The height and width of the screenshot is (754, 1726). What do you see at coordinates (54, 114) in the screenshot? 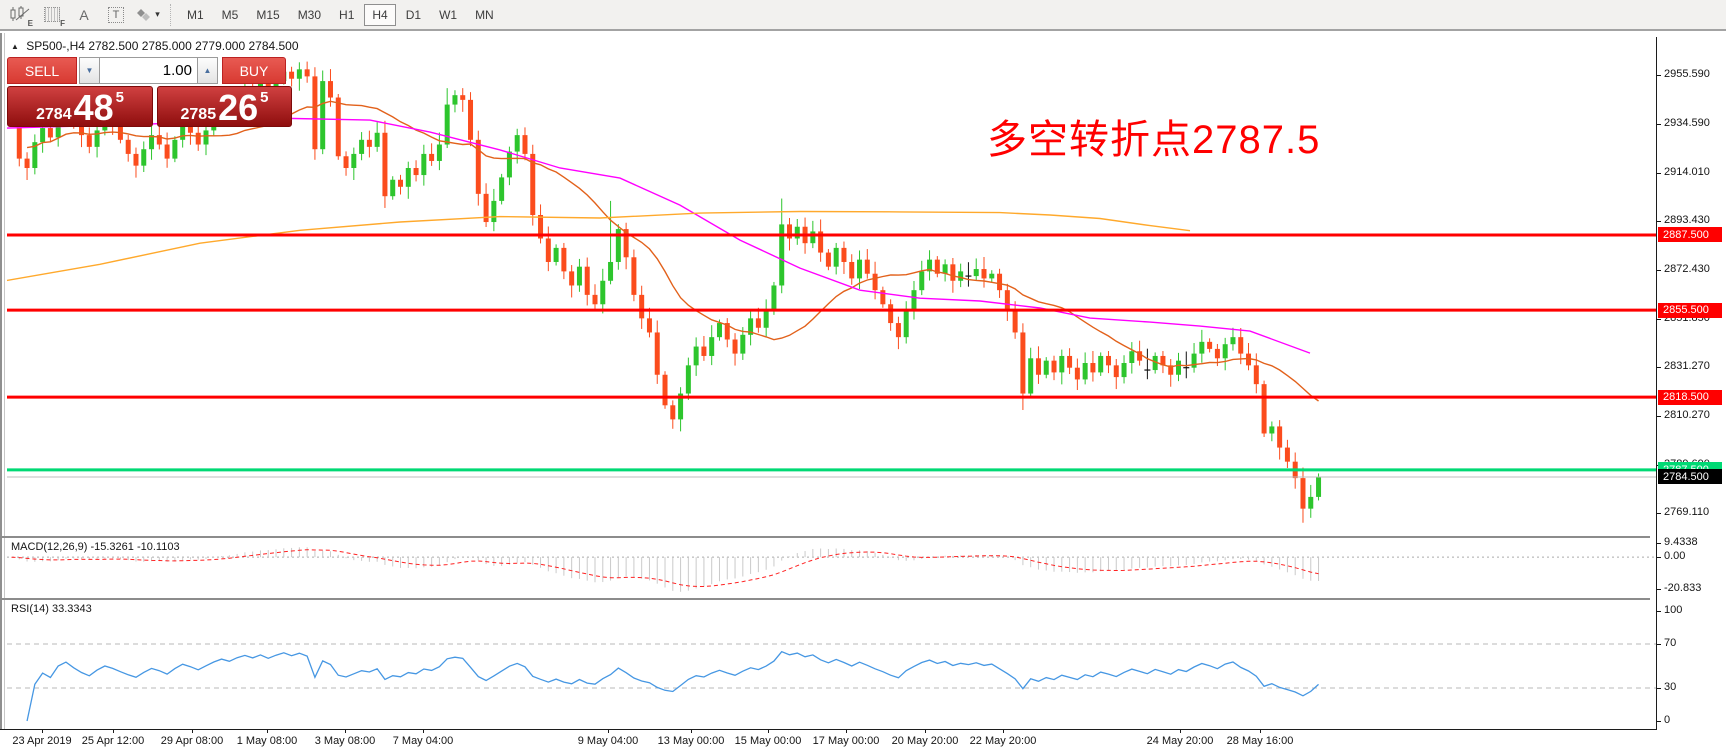
I see `sell-price-prefix: 2784` at bounding box center [54, 114].